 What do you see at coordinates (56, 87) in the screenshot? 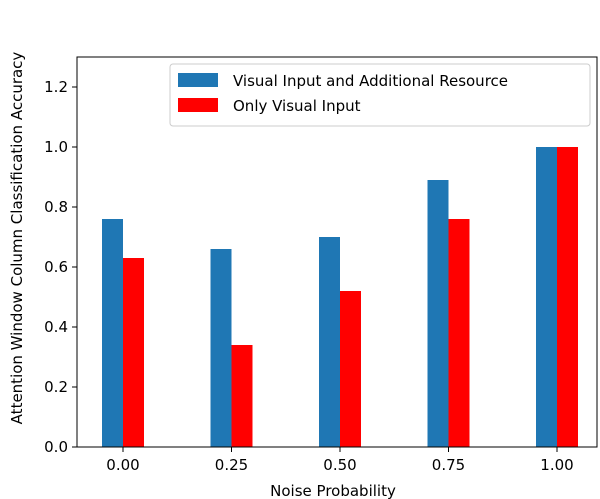
I see `y-tick-label: 1.2` at bounding box center [56, 87].